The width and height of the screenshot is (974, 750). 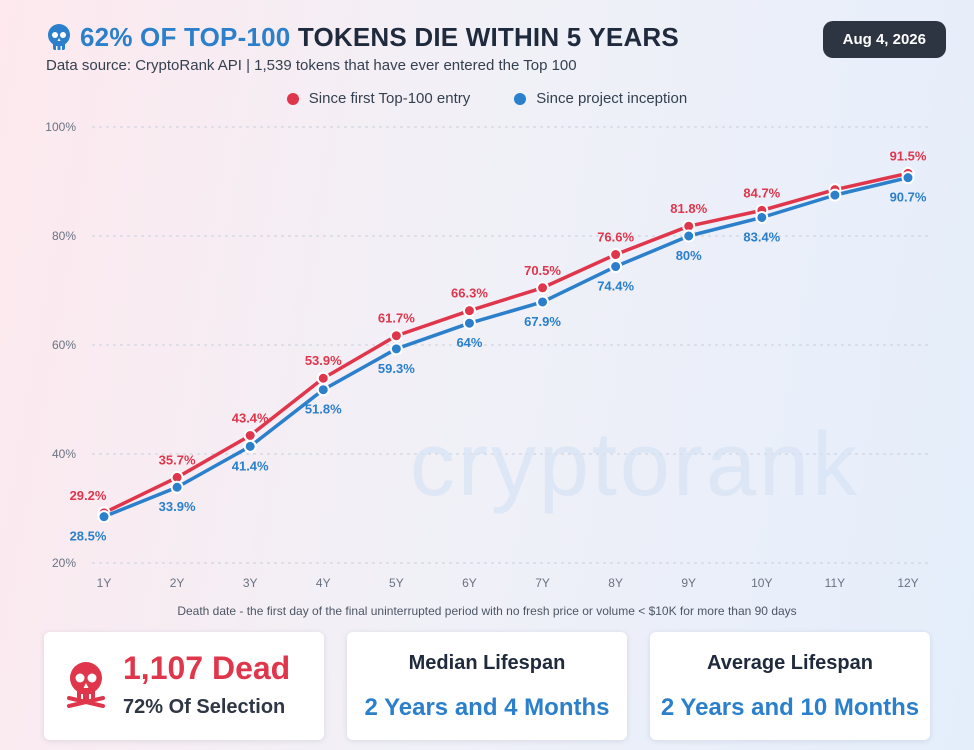 What do you see at coordinates (104, 583) in the screenshot?
I see `x-tick-label: 1Y` at bounding box center [104, 583].